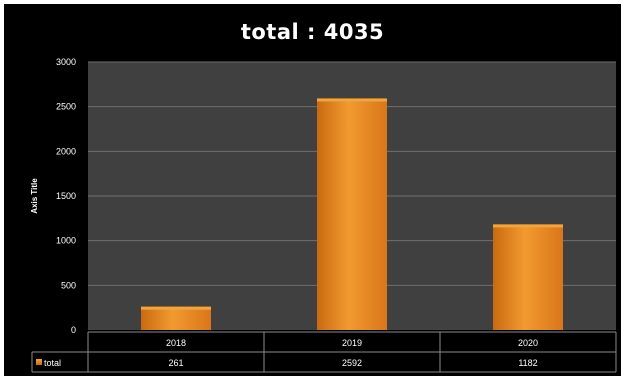 This screenshot has height=380, width=625. Describe the element at coordinates (175, 363) in the screenshot. I see `table-value: 261` at that location.